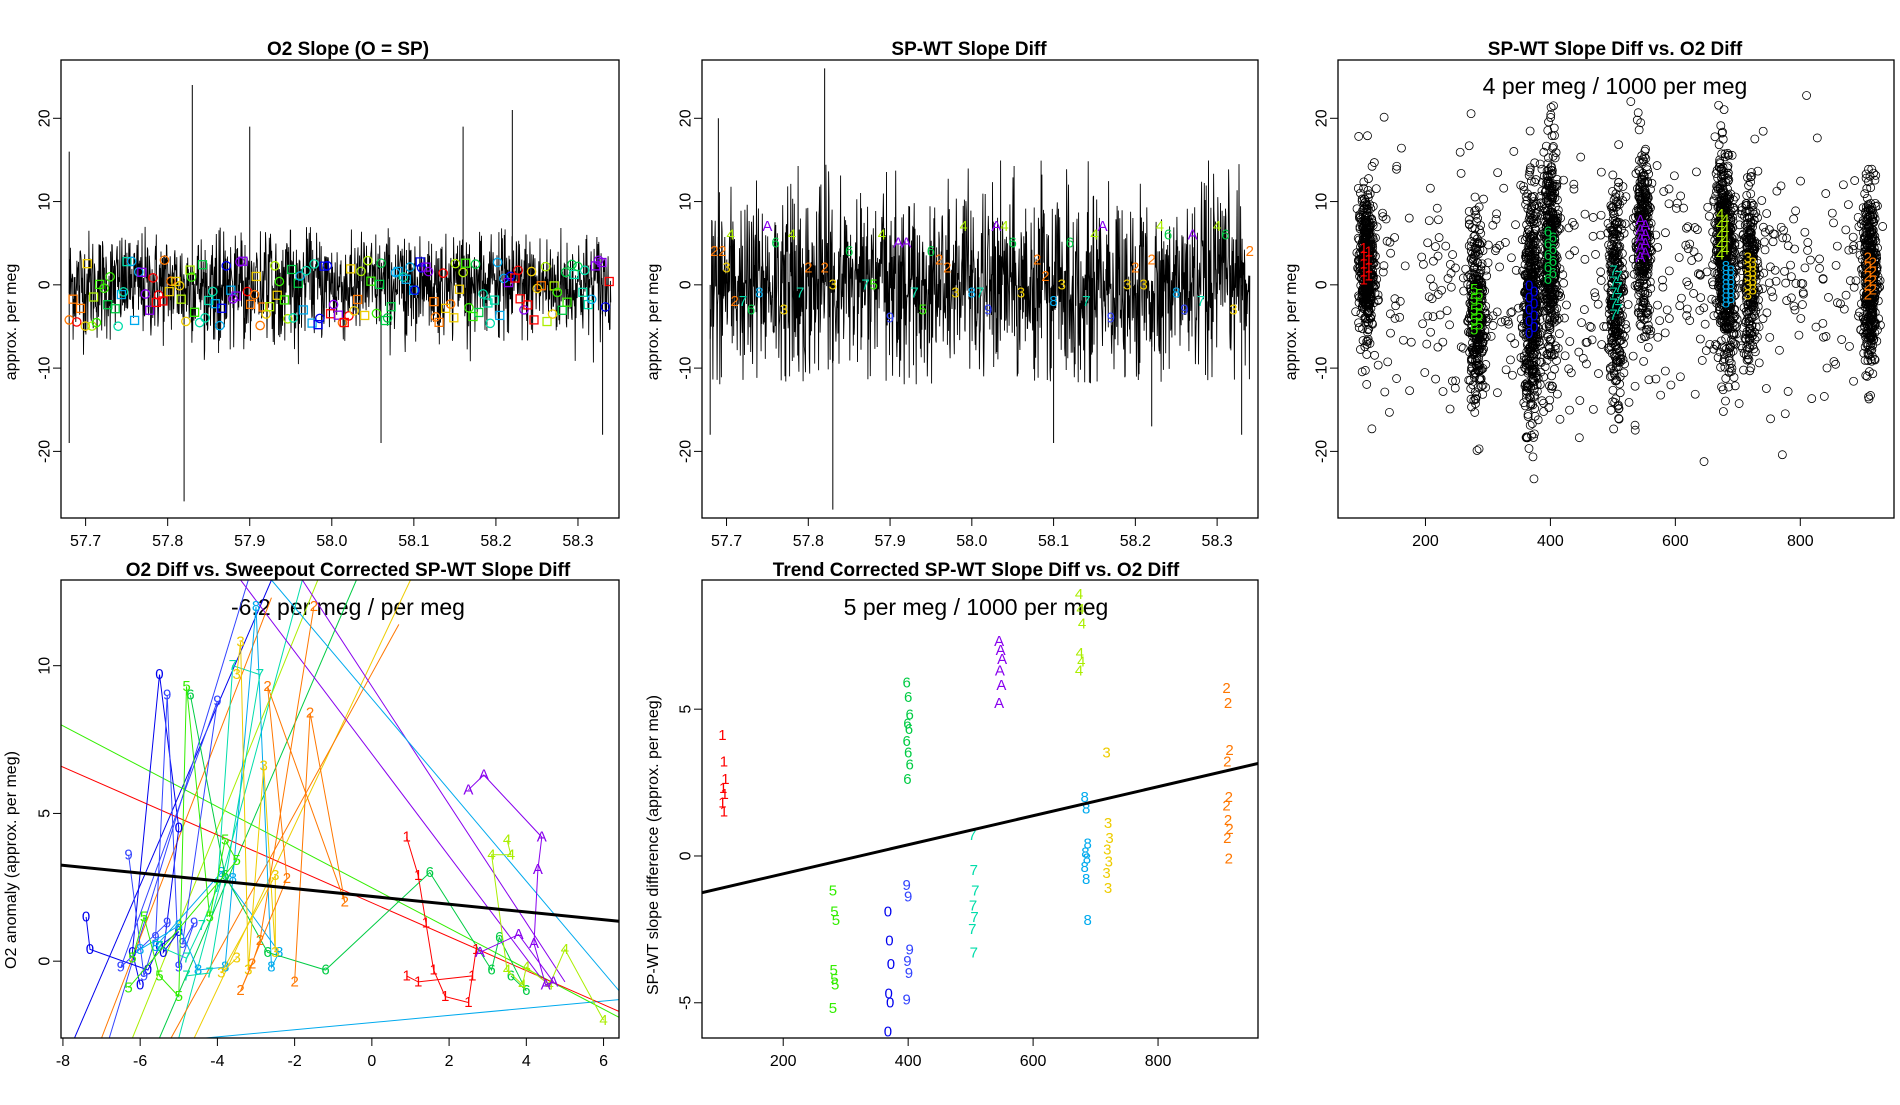  Describe the element at coordinates (686, 284) in the screenshot. I see `y-tick-label: 0` at that location.